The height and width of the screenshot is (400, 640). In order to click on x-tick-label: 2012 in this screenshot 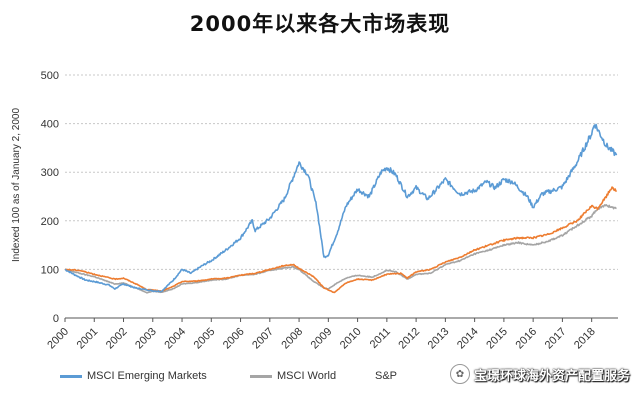, I will do `click(409, 339)`.